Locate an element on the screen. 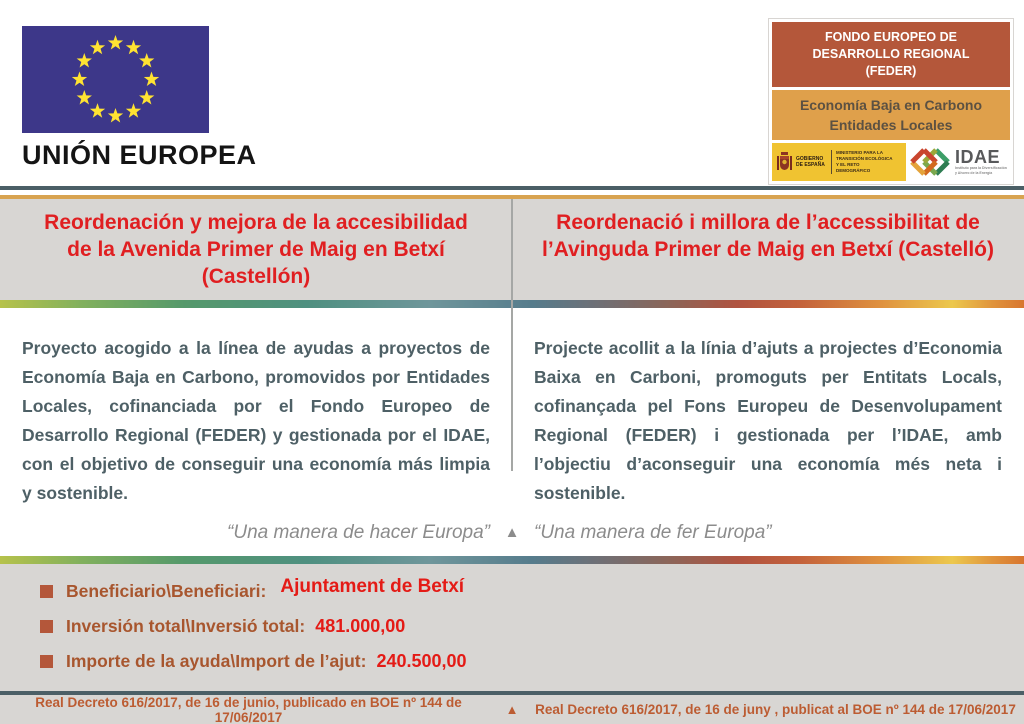 The width and height of the screenshot is (1024, 724). top-tan-rule is located at coordinates (512, 197).